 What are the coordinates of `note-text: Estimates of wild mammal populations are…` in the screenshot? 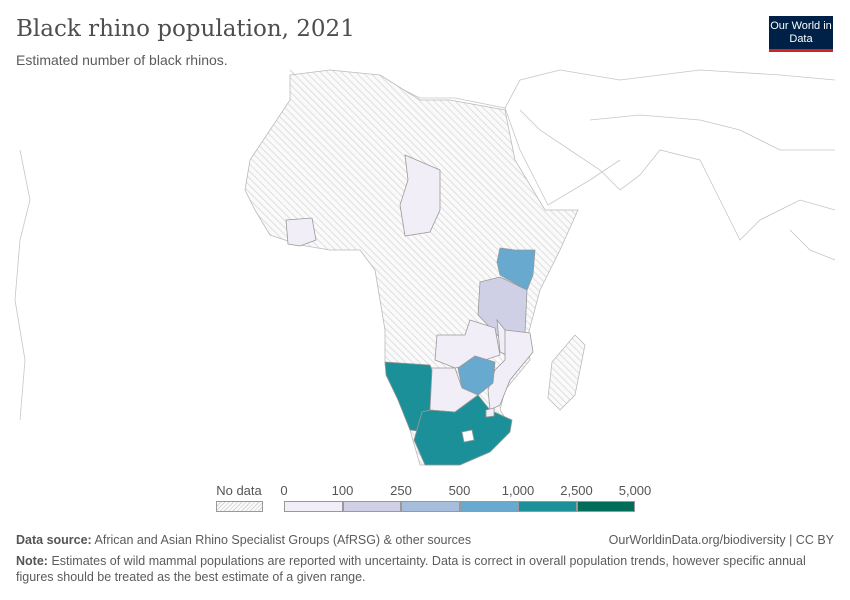 It's located at (411, 569).